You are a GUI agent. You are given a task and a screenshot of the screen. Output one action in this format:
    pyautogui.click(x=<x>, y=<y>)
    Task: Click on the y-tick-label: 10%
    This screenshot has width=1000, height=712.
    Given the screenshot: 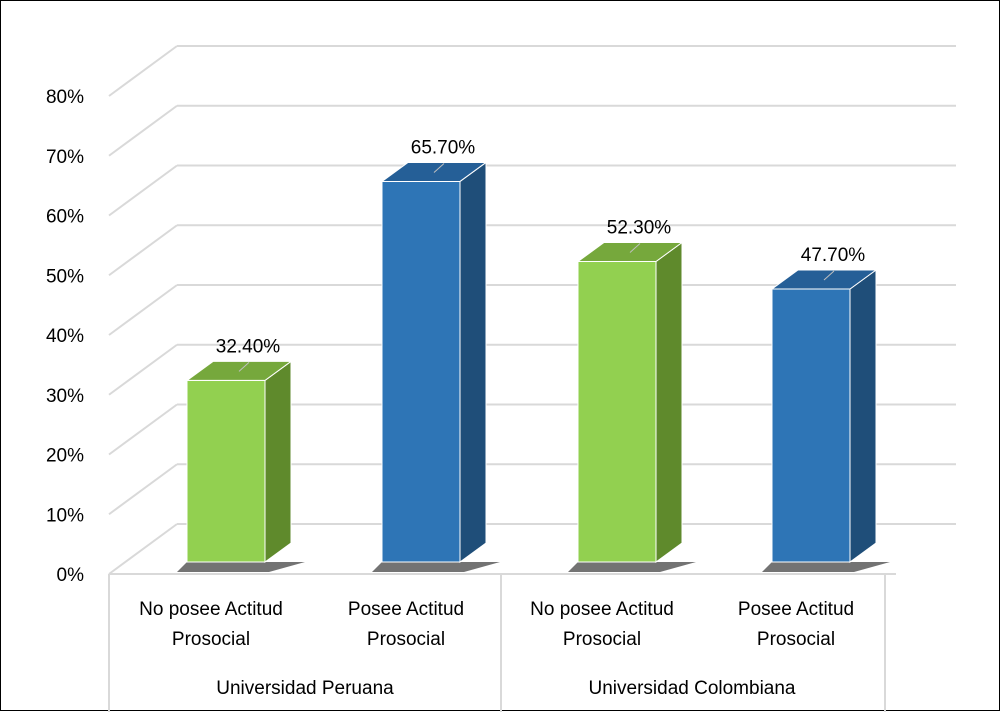 What is the action you would take?
    pyautogui.click(x=65, y=515)
    